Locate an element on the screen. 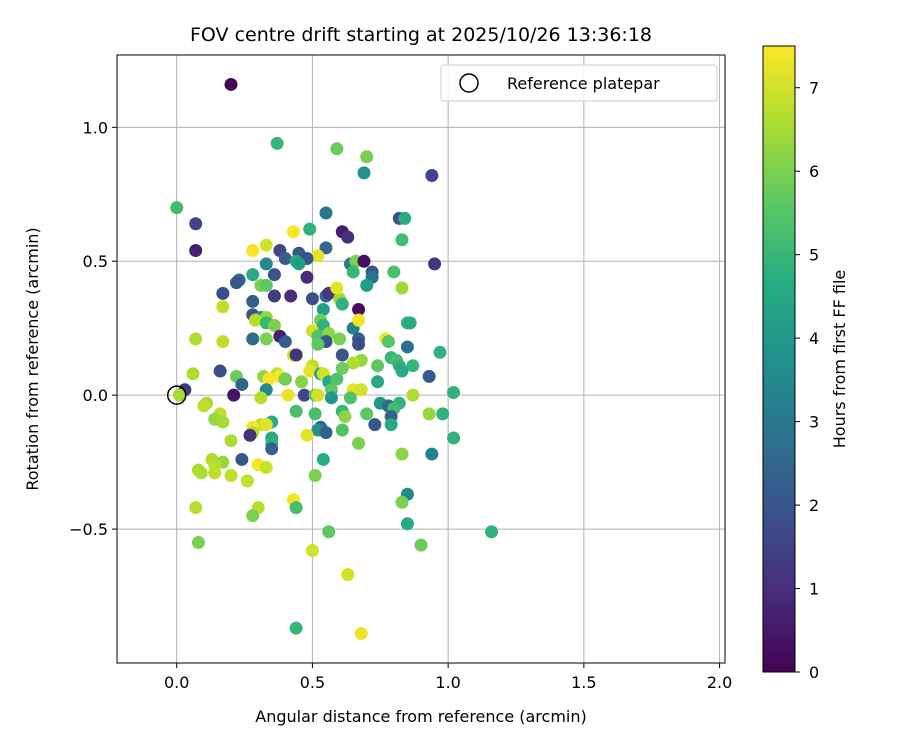  colorbar-tick-label: 7 is located at coordinates (814, 88).